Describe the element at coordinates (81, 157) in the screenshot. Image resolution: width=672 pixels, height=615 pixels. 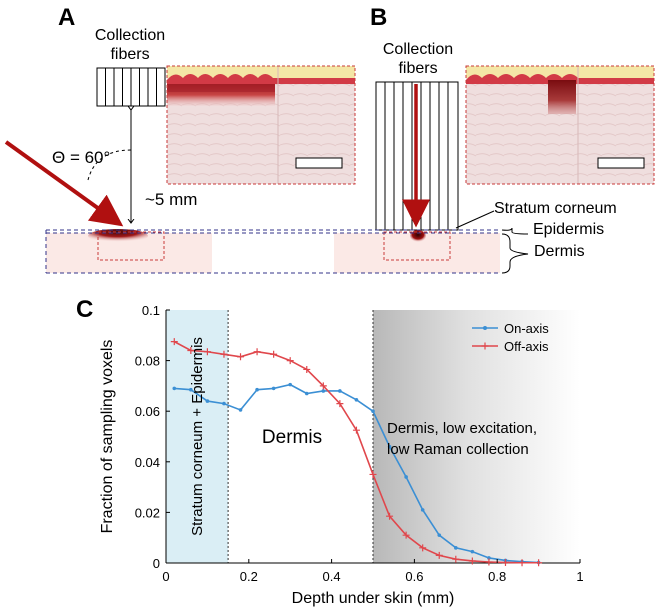
I see `angle-label: Θ = 60°` at that location.